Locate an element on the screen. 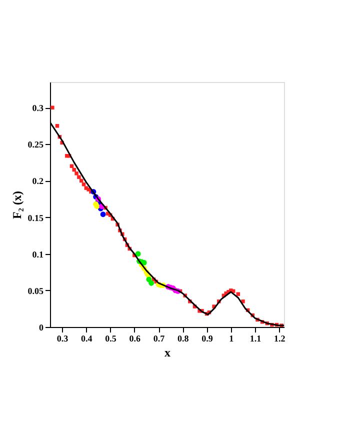 Image resolution: width=340 pixels, height=440 pixels. x-tick-label: 1.2 is located at coordinates (280, 339).